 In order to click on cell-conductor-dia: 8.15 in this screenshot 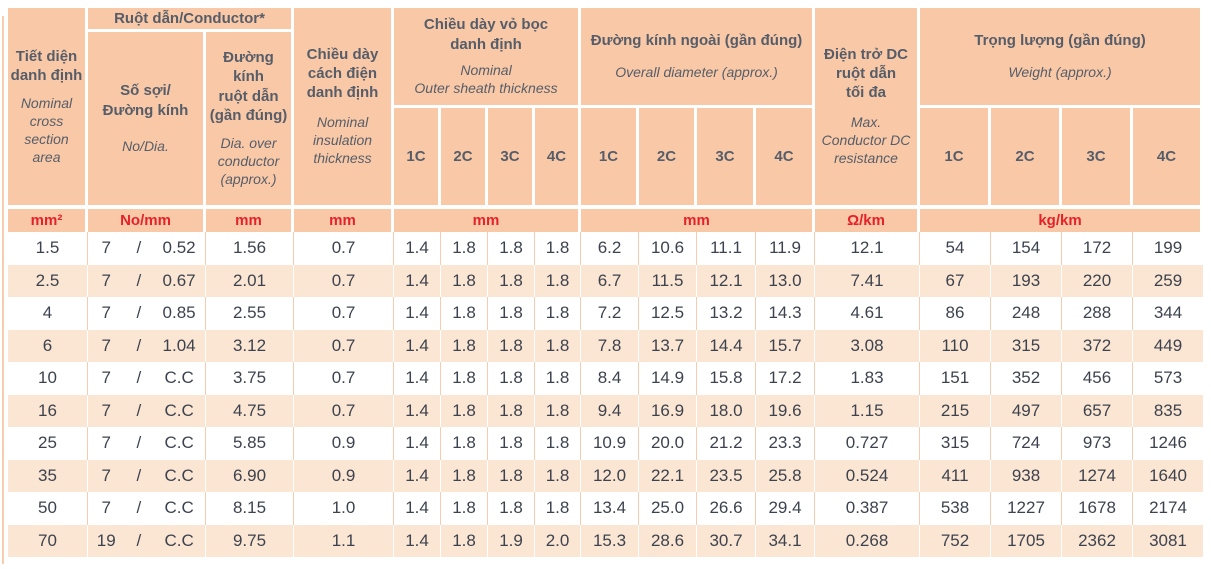, I will do `click(250, 508)`.